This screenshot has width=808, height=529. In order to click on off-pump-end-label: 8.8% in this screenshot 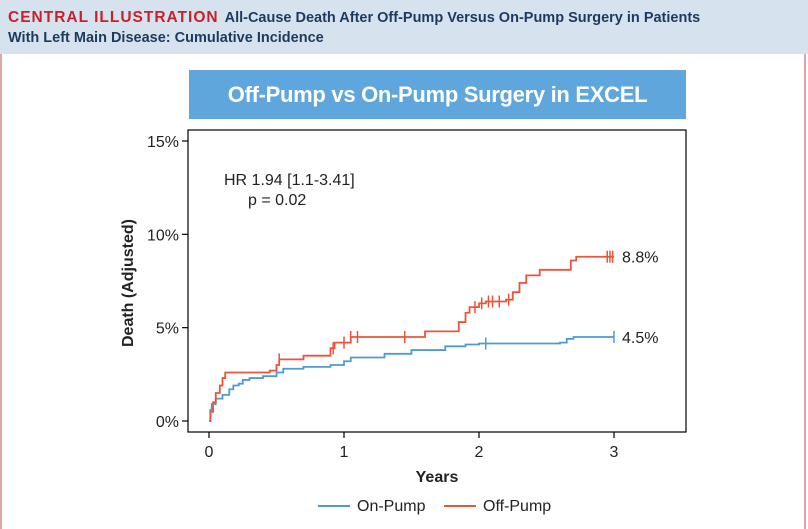, I will do `click(640, 258)`.